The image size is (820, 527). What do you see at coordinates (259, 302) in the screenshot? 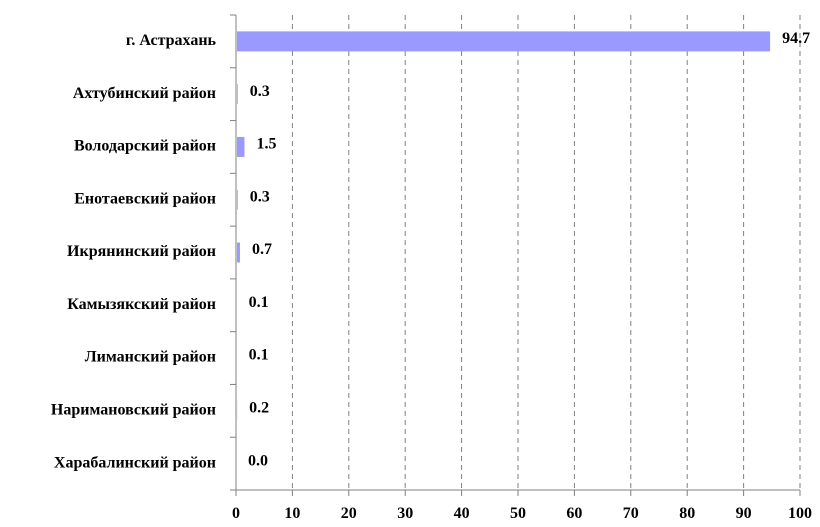
I see `data-label-6: 0.1` at bounding box center [259, 302].